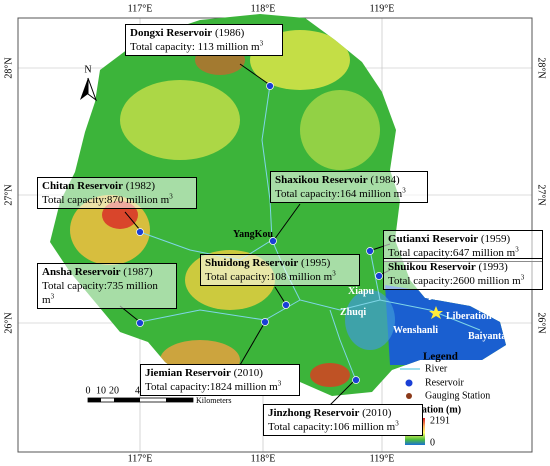 The image size is (550, 466). What do you see at coordinates (490, 336) in the screenshot?
I see `place-label: Baiyantan` at bounding box center [490, 336].